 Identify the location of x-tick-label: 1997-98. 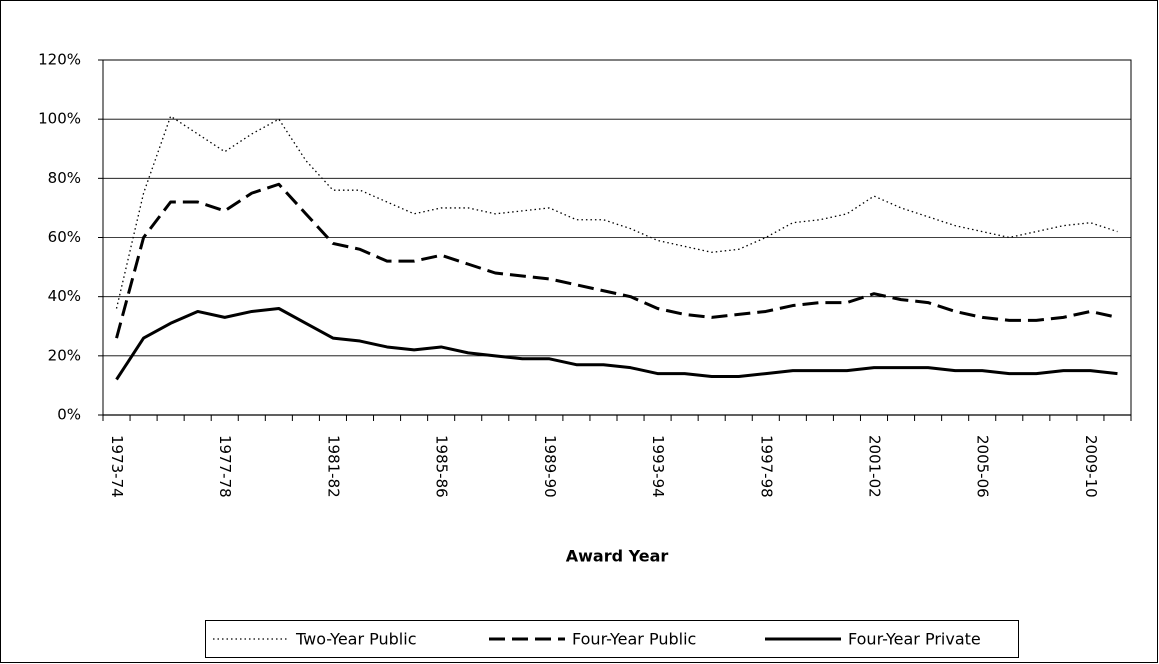
(766, 466).